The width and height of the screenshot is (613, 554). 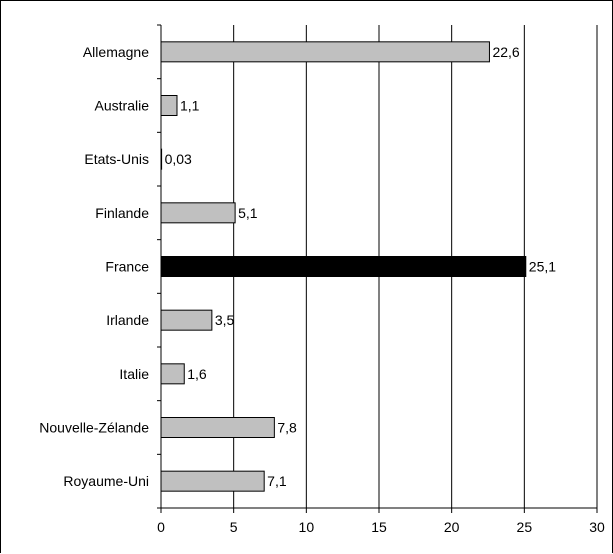 What do you see at coordinates (127, 320) in the screenshot?
I see `category-label: Irlande` at bounding box center [127, 320].